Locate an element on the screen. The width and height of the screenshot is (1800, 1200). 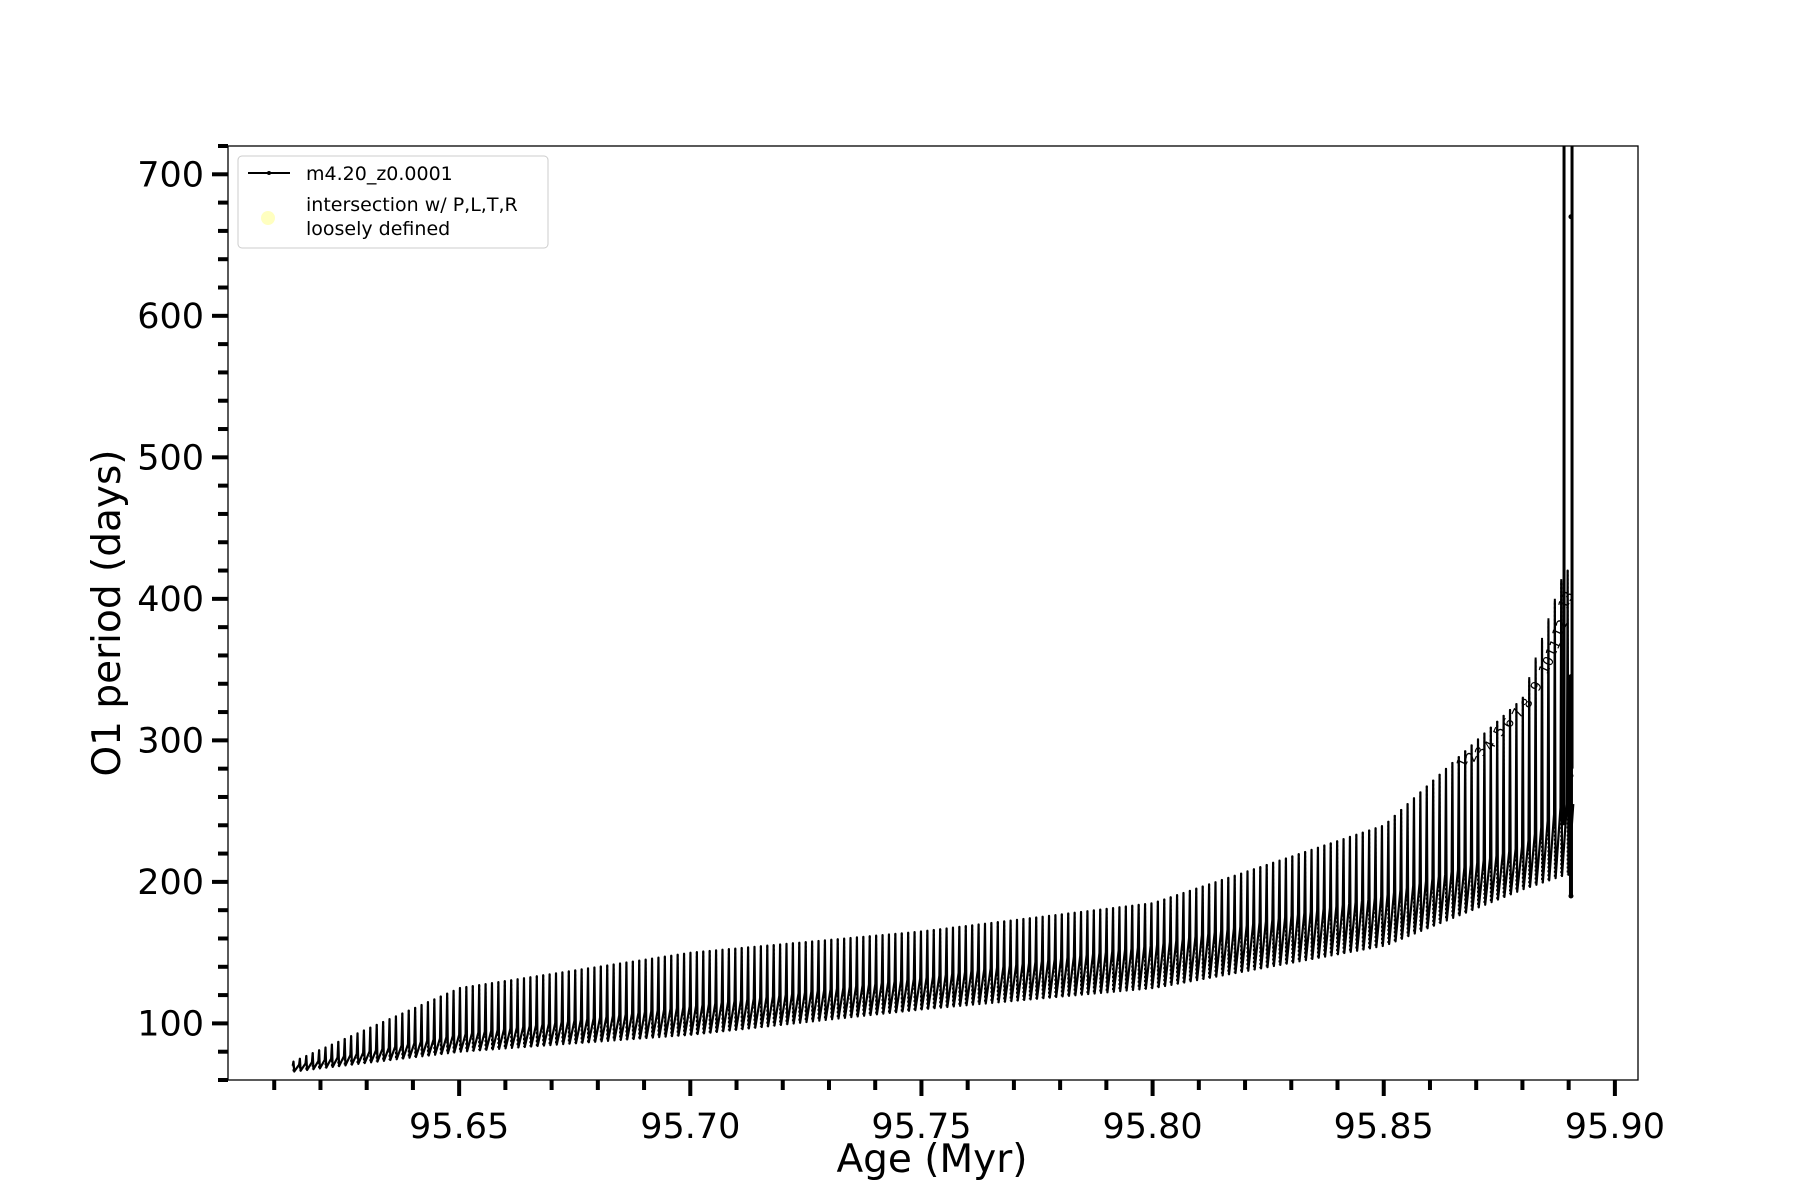
x-axis: 95.65 95.70 95.75 95.80 95.85 95.90 is located at coordinates (968, 1113).